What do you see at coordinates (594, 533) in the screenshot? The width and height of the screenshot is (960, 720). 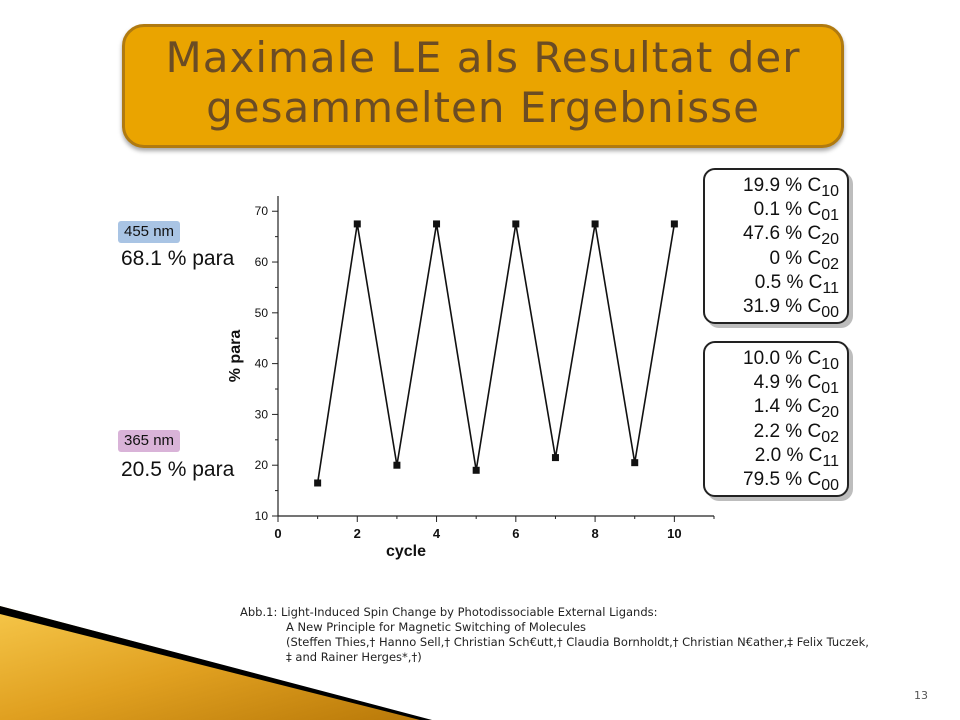 I see `x-tick-label: 8` at bounding box center [594, 533].